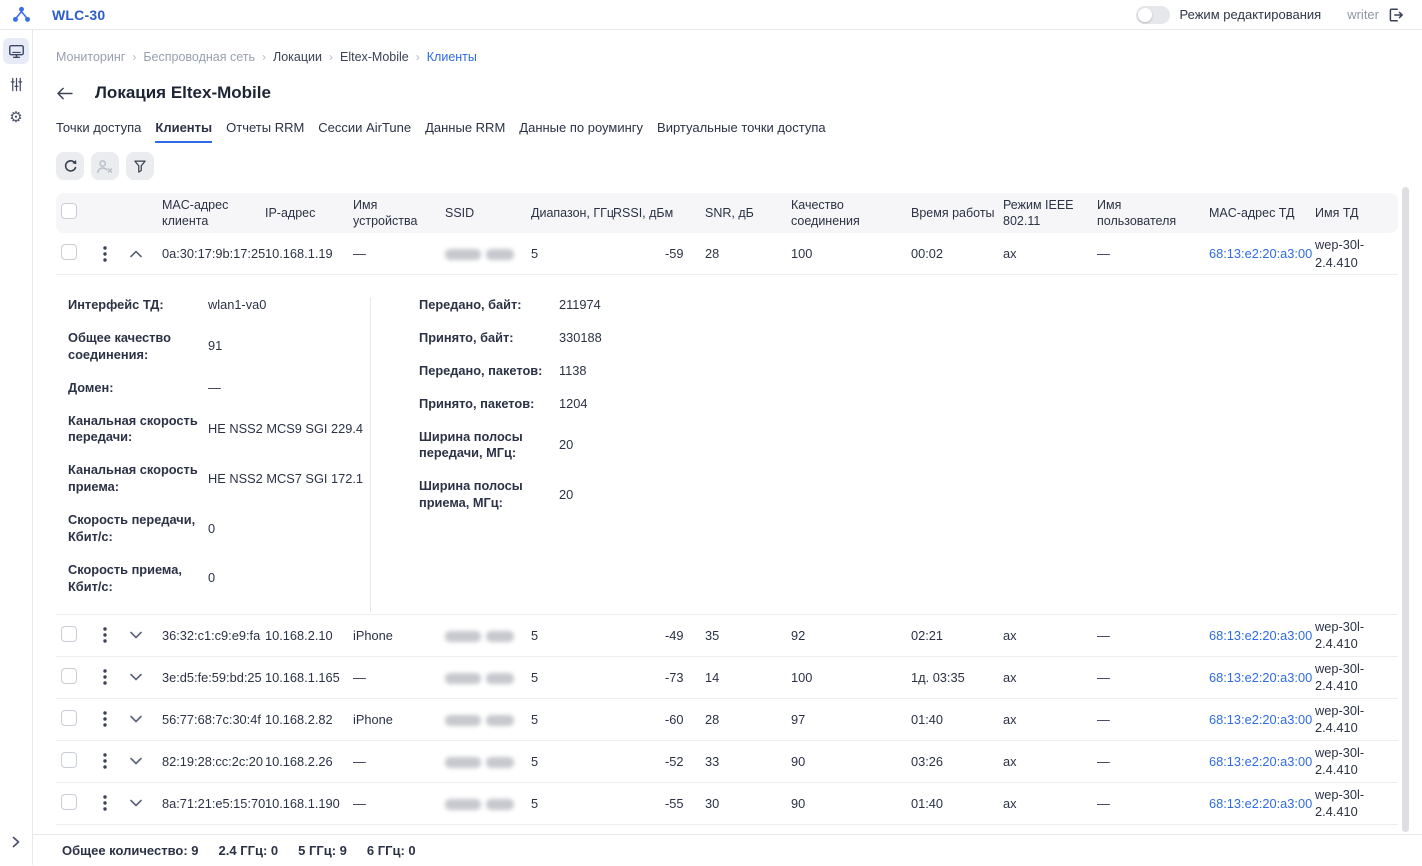 This screenshot has width=1422, height=866. What do you see at coordinates (927, 635) in the screenshot?
I see `uptime: 02:21` at bounding box center [927, 635].